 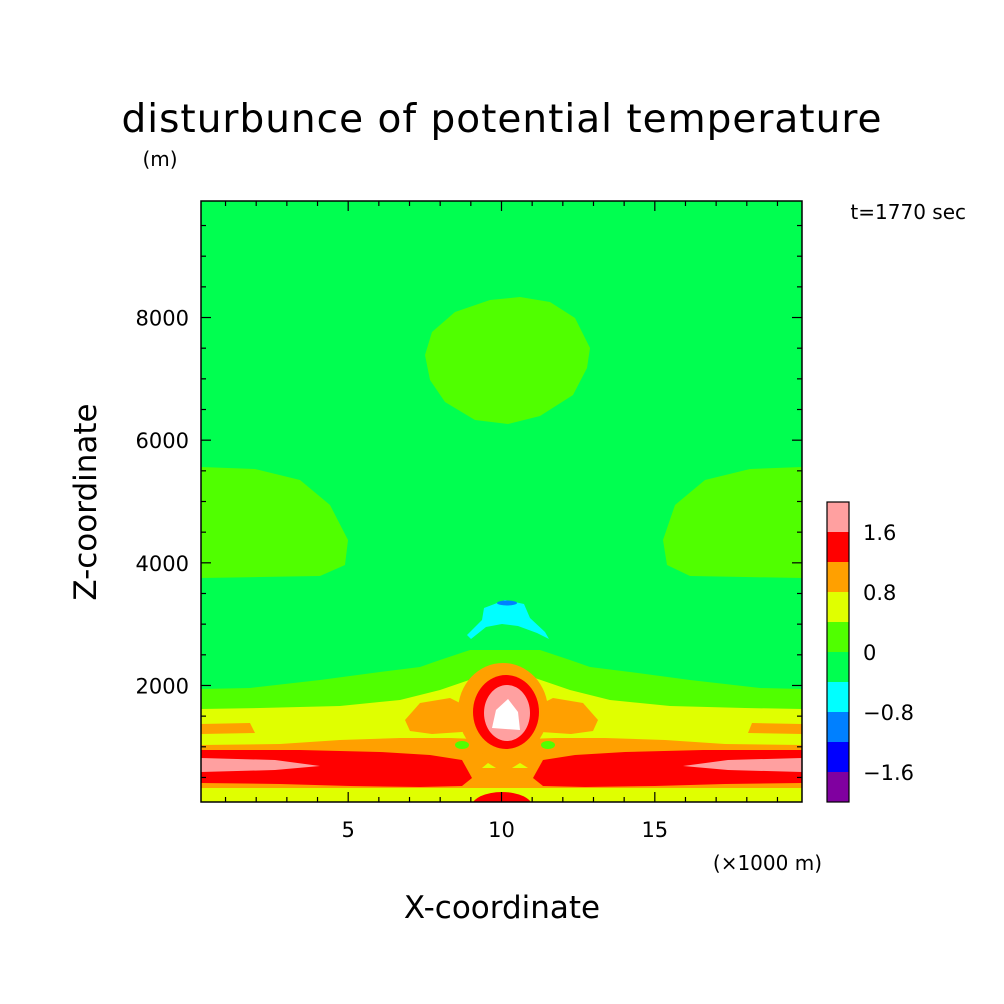 What do you see at coordinates (86, 501) in the screenshot?
I see `y-axis-title: Z-coordinate` at bounding box center [86, 501].